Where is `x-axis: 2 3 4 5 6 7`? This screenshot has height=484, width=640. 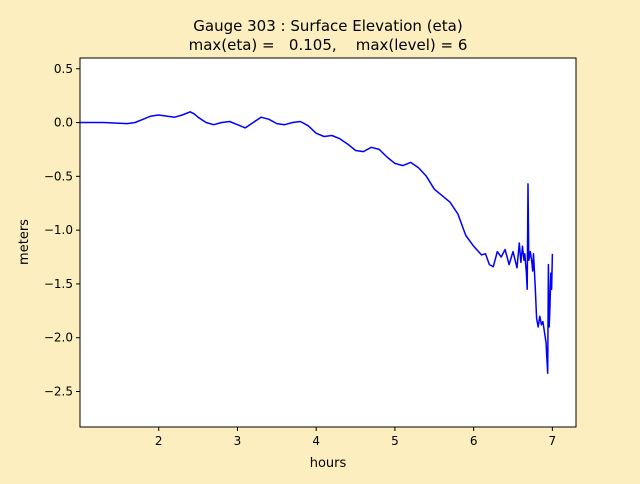
x-axis: 2 3 4 5 6 7 is located at coordinates (355, 437).